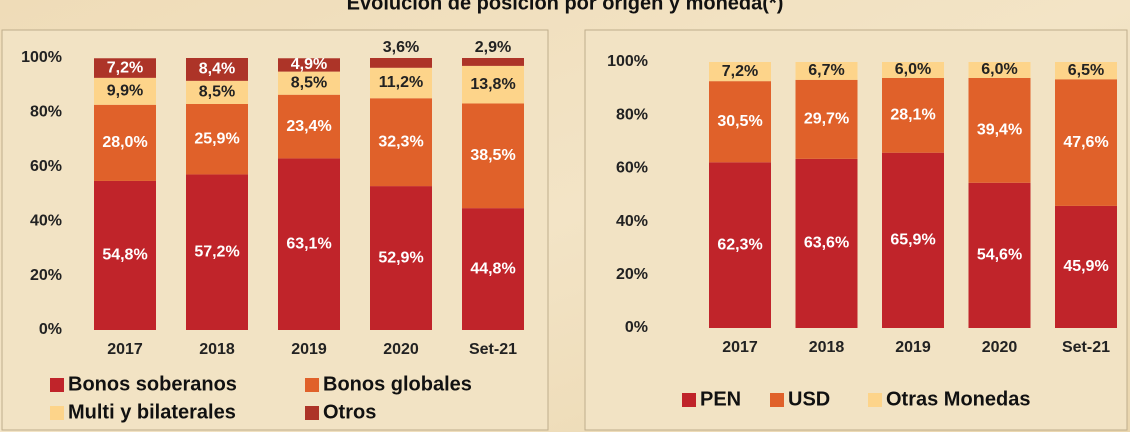 The width and height of the screenshot is (1130, 432). I want to click on legend-label: Multi y bilaterales, so click(152, 412).